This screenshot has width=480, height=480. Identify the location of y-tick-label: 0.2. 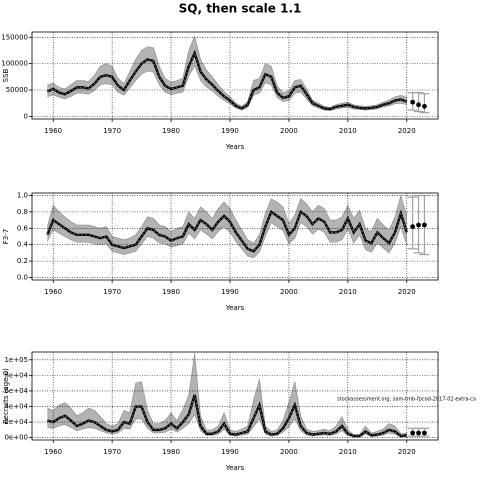
(22, 261).